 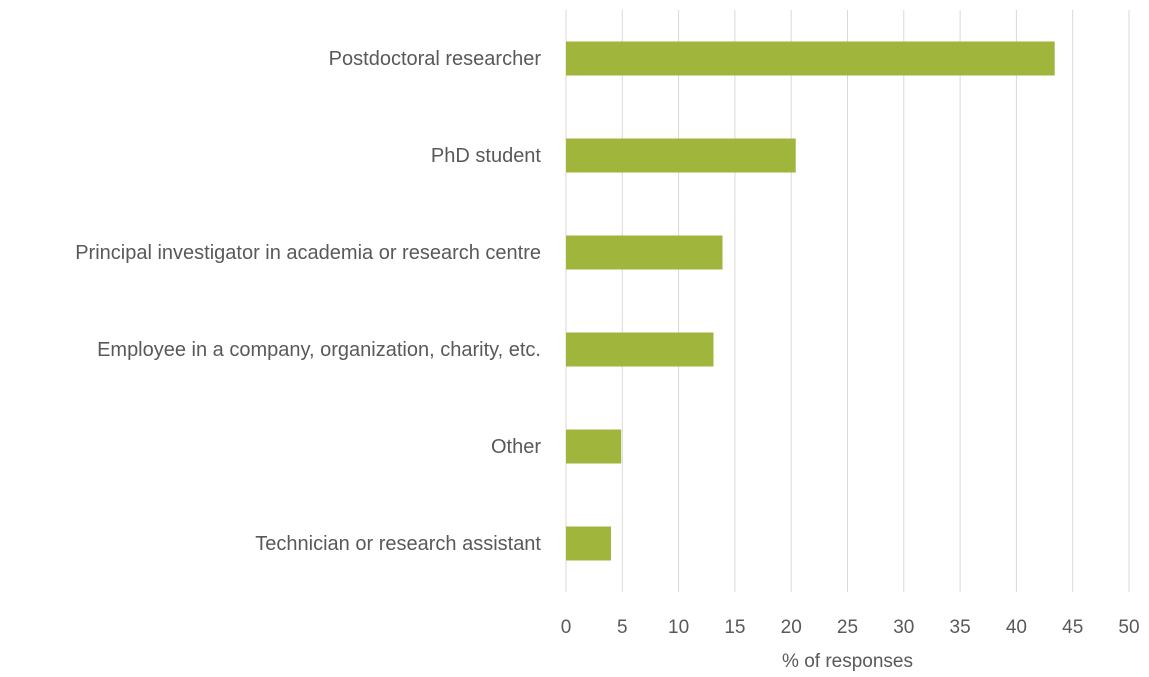 I want to click on x-tick-label: 5, so click(x=622, y=627).